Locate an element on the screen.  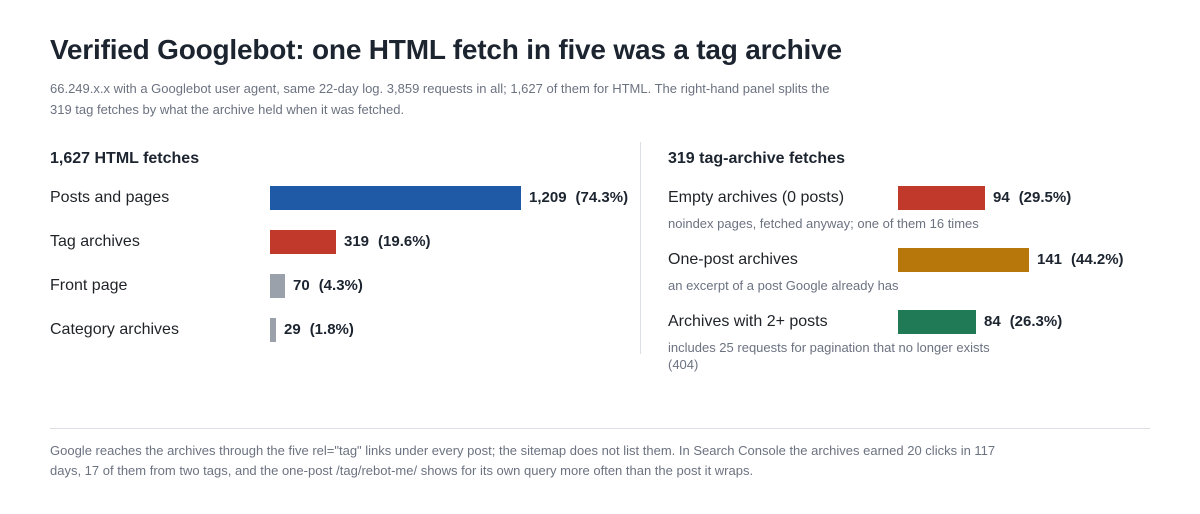
value-label: 84 (26.3%) is located at coordinates (1023, 321).